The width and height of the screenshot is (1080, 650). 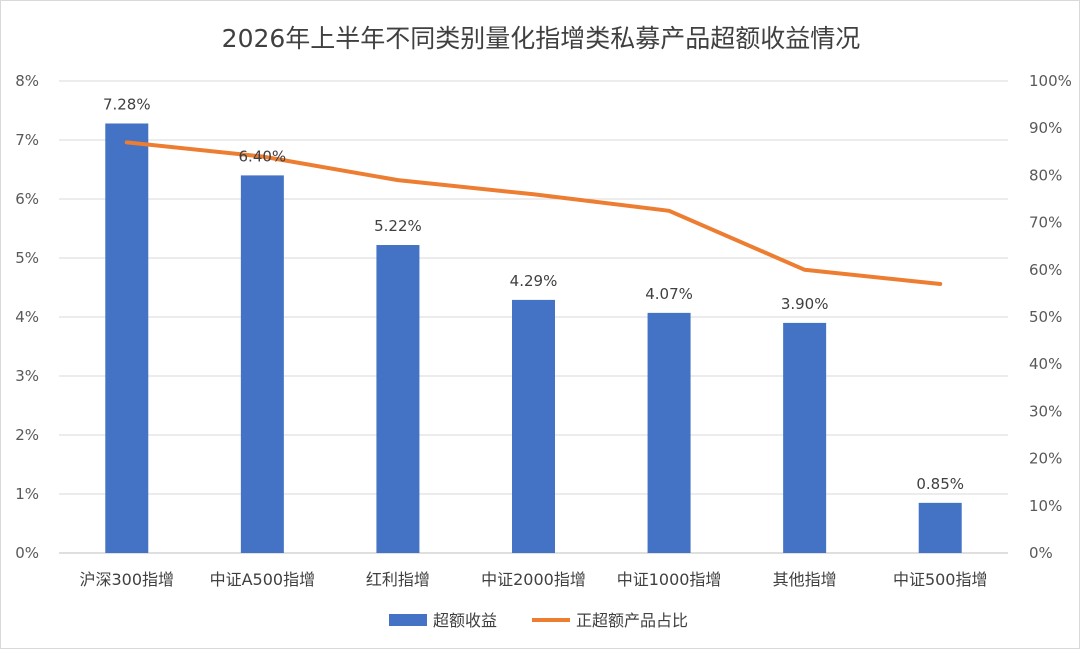 What do you see at coordinates (27, 376) in the screenshot?
I see `y-left-tick-label: 3%` at bounding box center [27, 376].